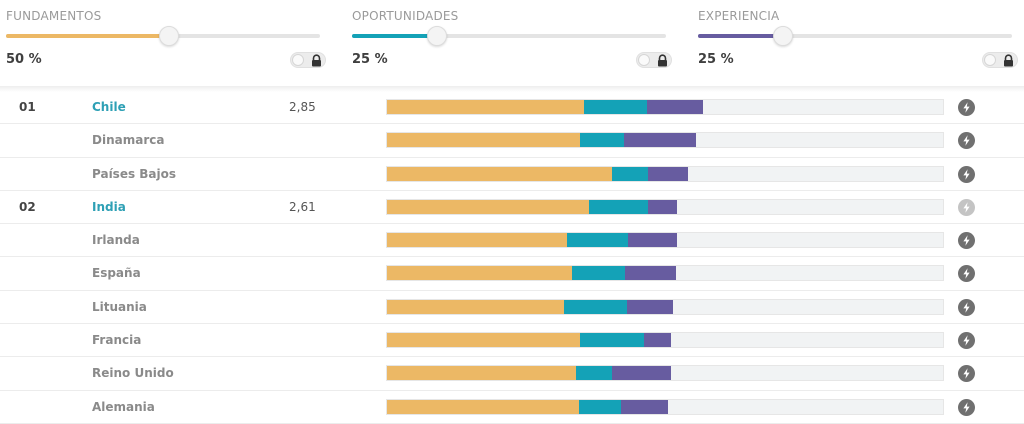  I want to click on header-divider, so click(512, 89).